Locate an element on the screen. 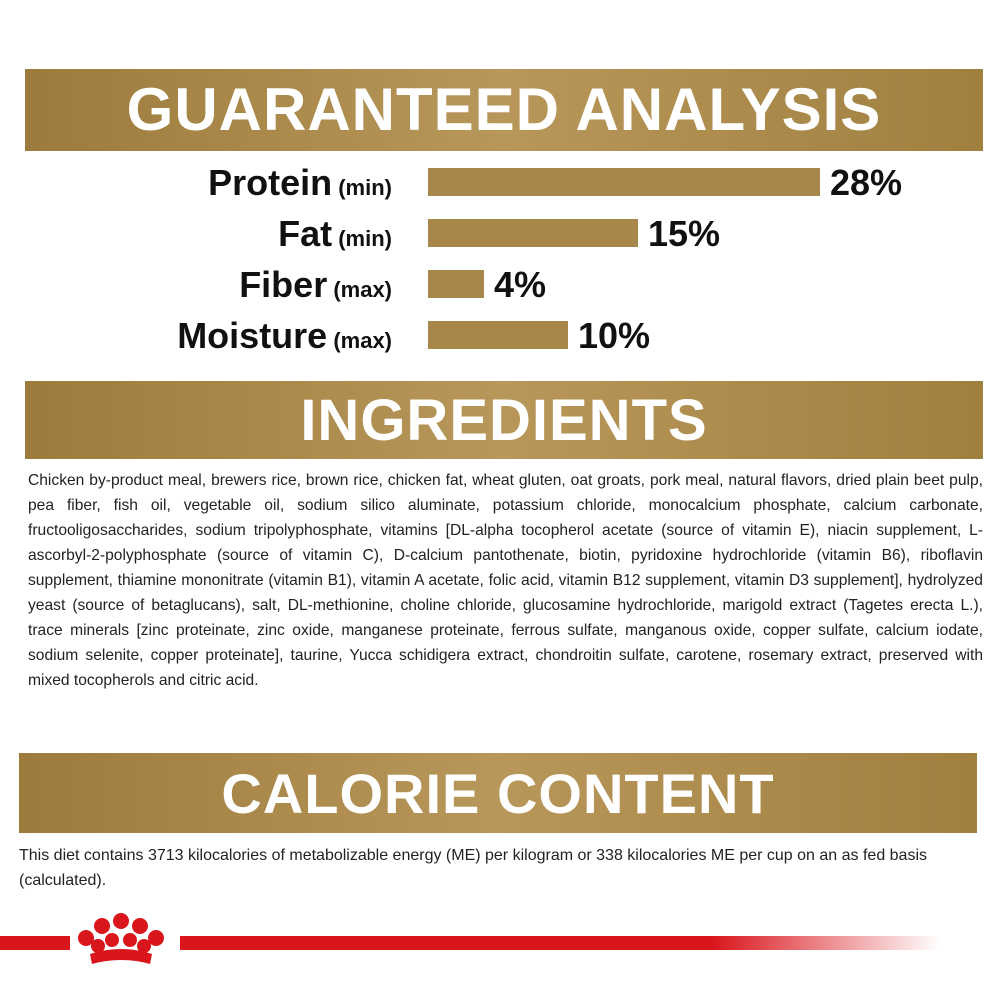  brand-footer is located at coordinates (470, 938).